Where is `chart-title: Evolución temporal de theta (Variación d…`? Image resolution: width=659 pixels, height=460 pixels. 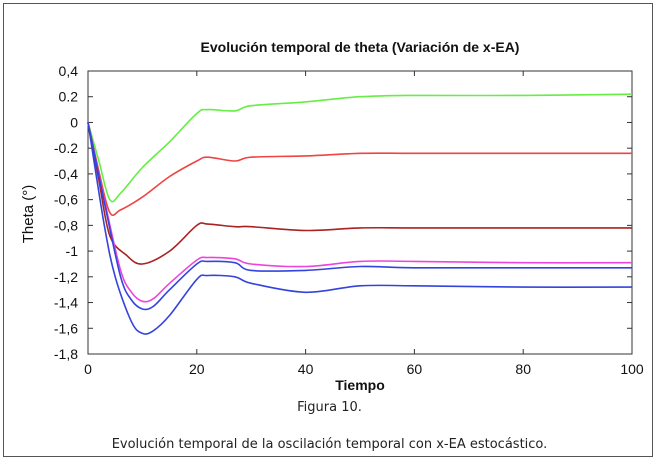
chart-title: Evolución temporal de theta (Variación d… is located at coordinates (360, 47).